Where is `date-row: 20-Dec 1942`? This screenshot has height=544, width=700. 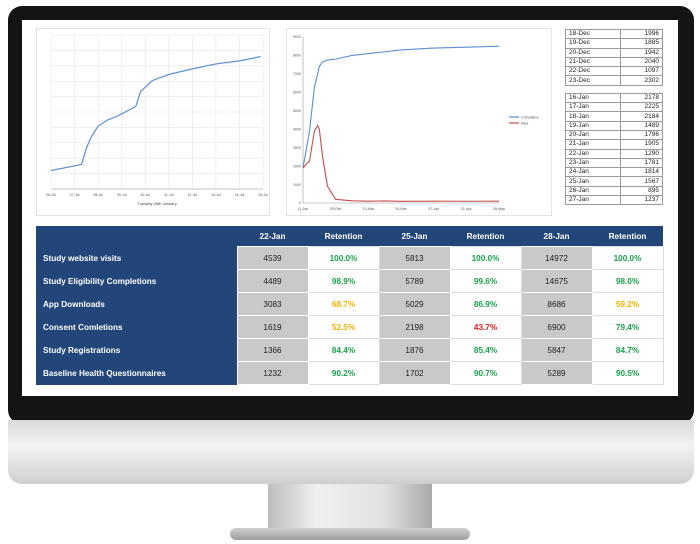
date-row: 20-Dec 1942 is located at coordinates (614, 52).